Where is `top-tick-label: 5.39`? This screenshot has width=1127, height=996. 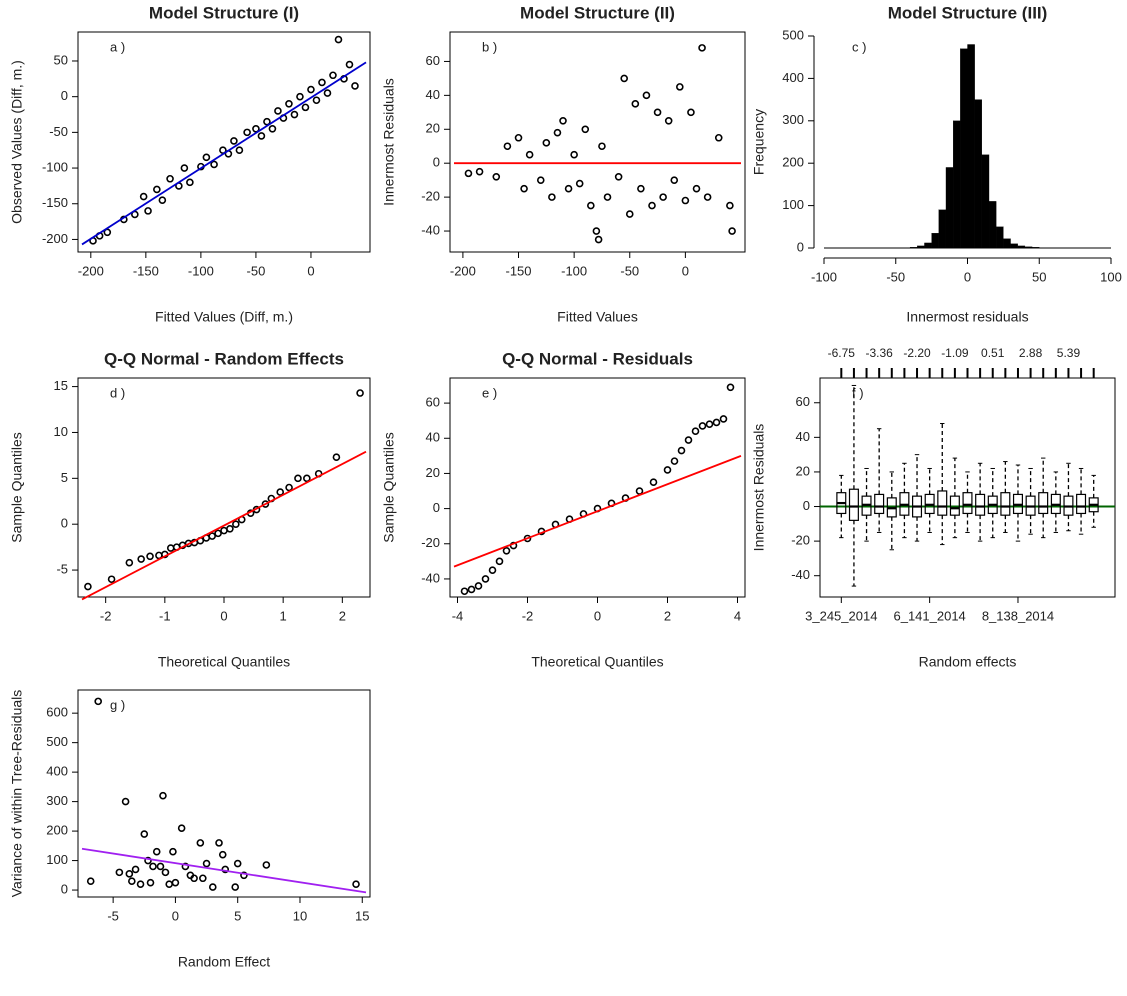
top-tick-label: 5.39 is located at coordinates (1069, 353).